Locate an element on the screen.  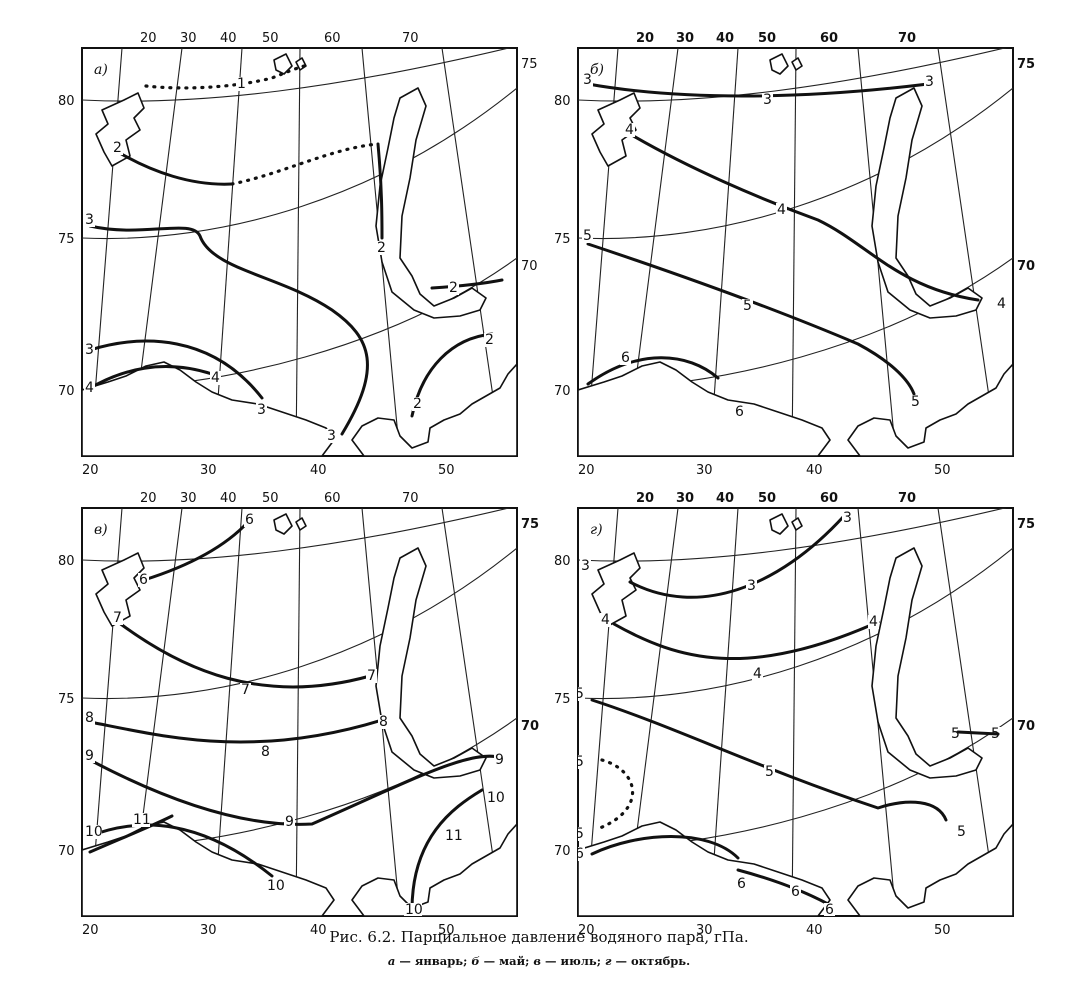
isoline-dotted is located at coordinates (305, 164).